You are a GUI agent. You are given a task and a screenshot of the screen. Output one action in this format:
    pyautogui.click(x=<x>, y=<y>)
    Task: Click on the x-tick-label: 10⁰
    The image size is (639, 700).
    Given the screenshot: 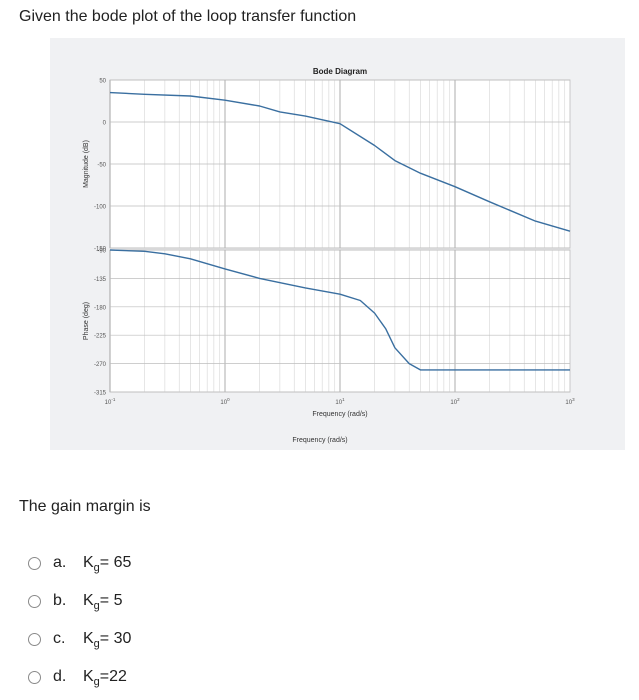 What is the action you would take?
    pyautogui.click(x=225, y=401)
    